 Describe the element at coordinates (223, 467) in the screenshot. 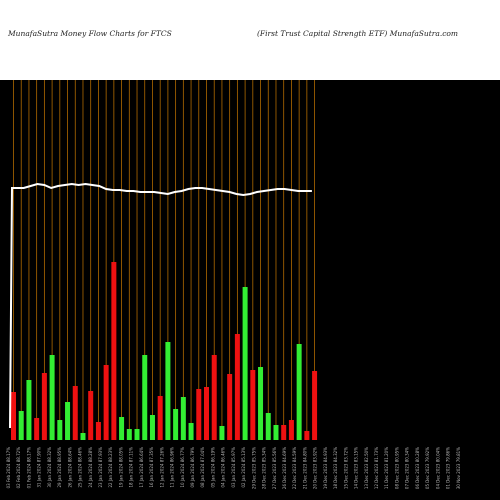

I see `x-tick-label: 04 Jan 2024 86.46%` at that location.